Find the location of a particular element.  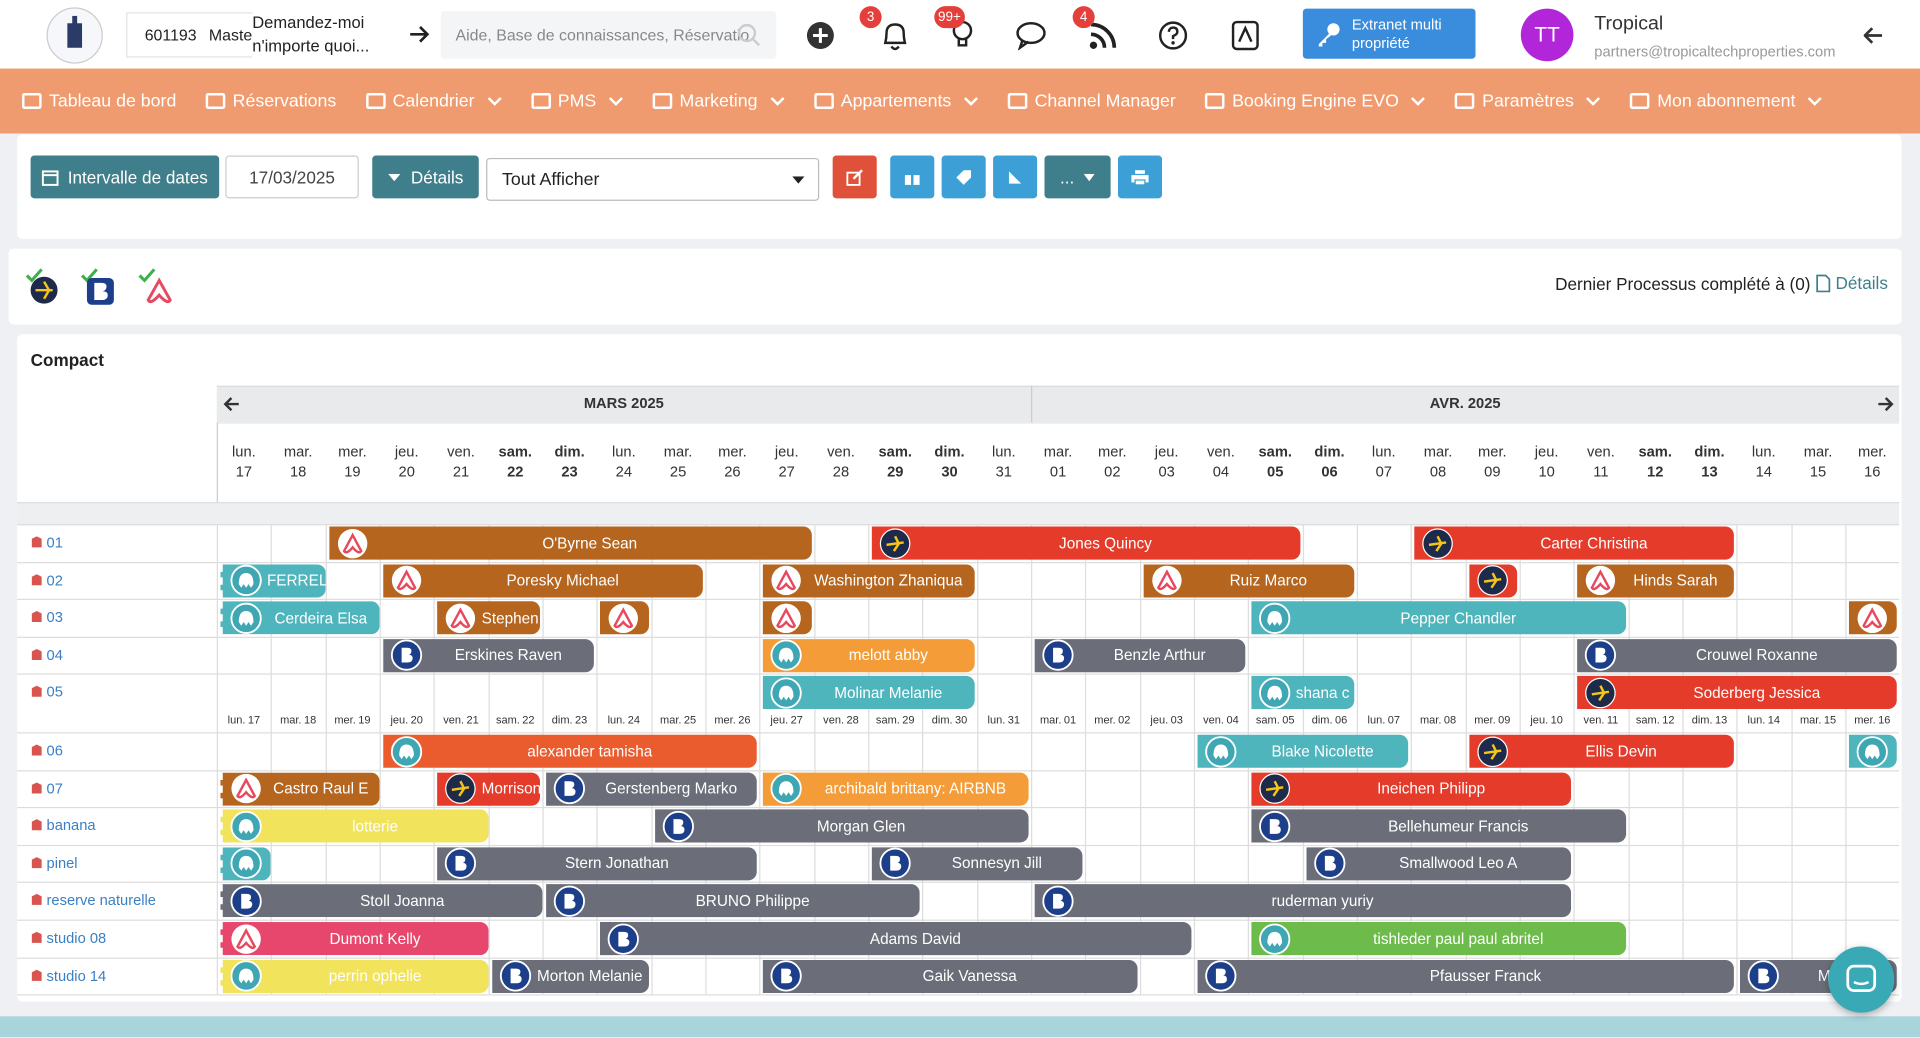

room-label: 07 is located at coordinates (46, 788).